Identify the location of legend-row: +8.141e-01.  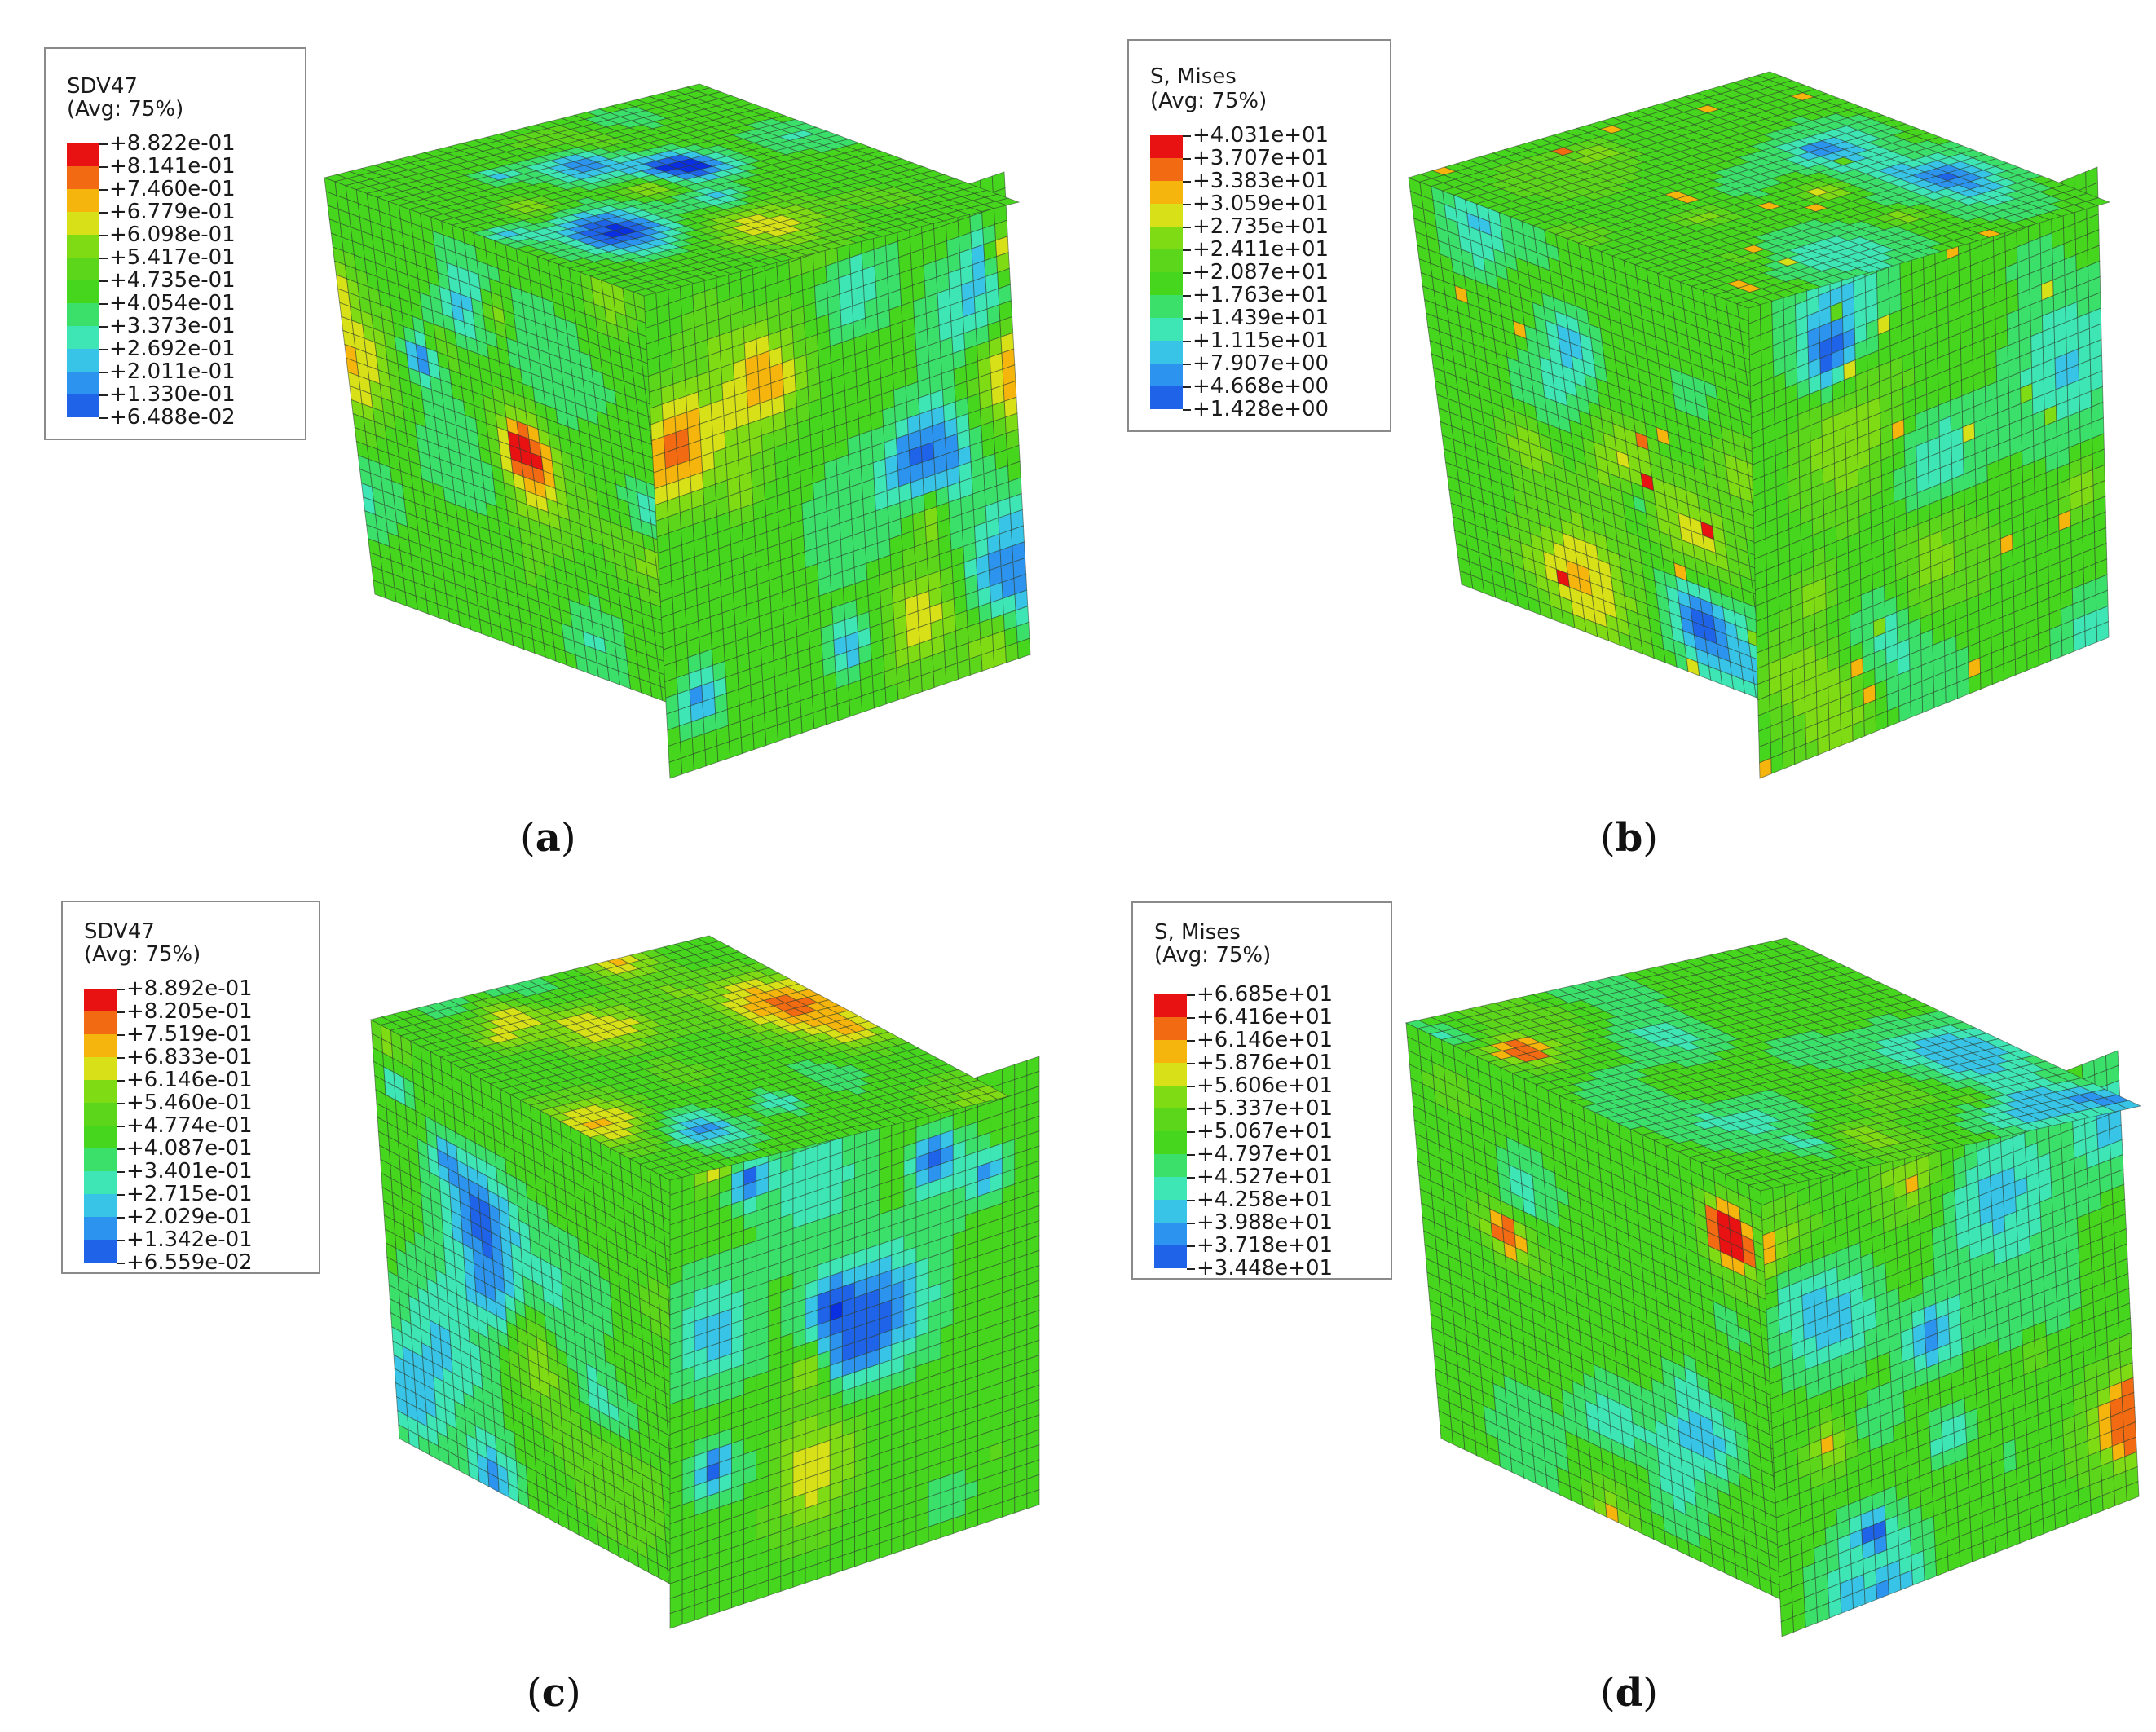
(230, 172).